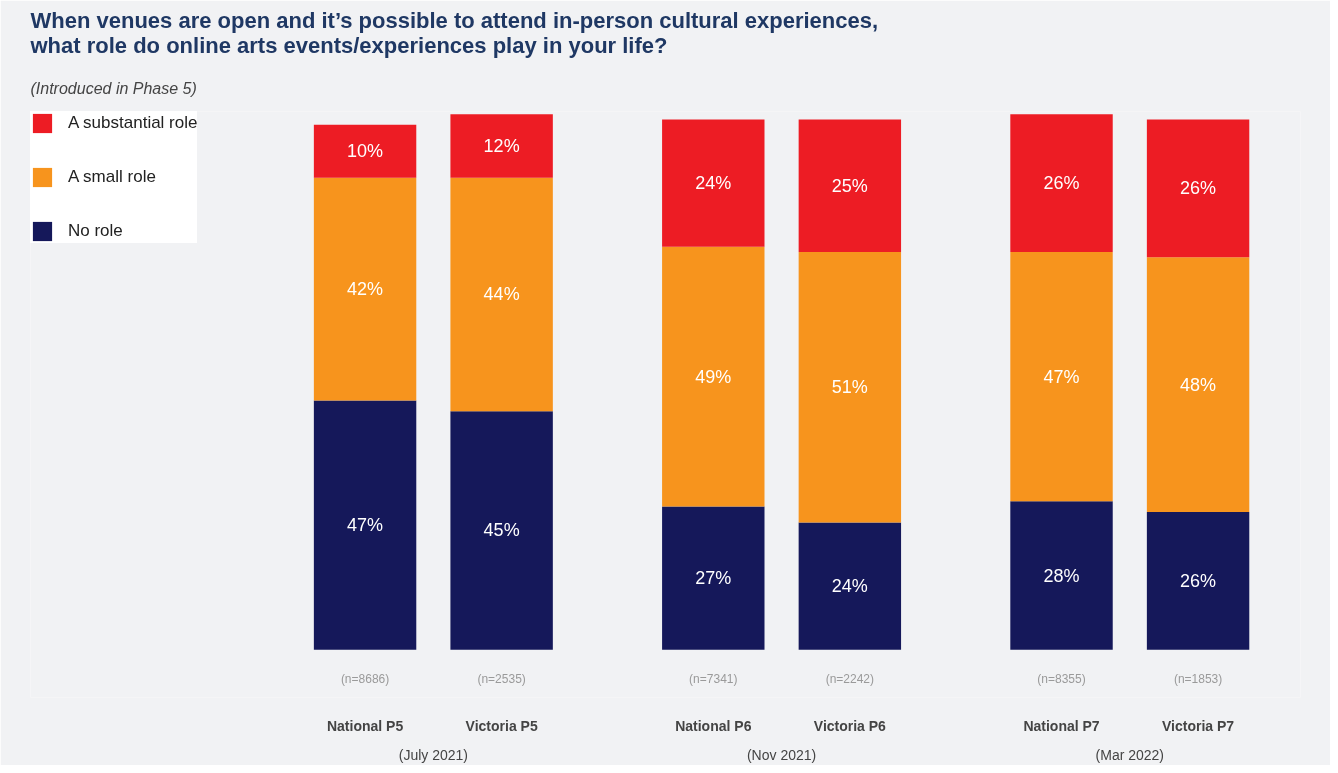 Image resolution: width=1338 pixels, height=773 pixels. Describe the element at coordinates (501, 725) in the screenshot. I see `x-tick-label: Victoria P5` at that location.